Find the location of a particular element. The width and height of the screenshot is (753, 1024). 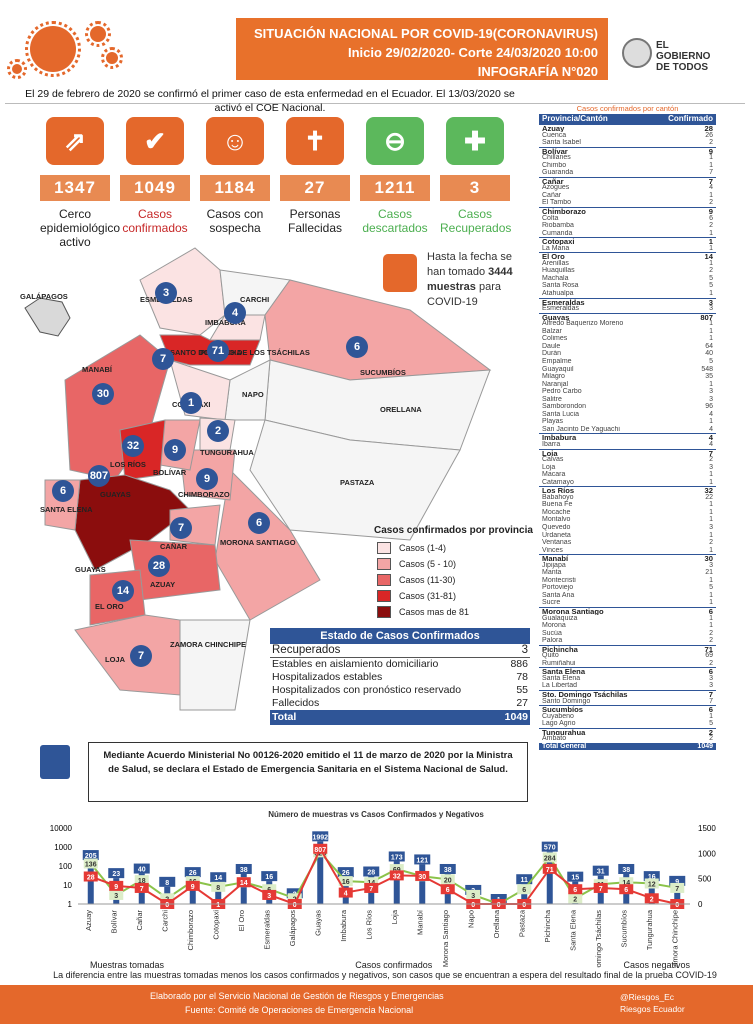

canton-col-province: Provincia/Cantón is located at coordinates (575, 118).